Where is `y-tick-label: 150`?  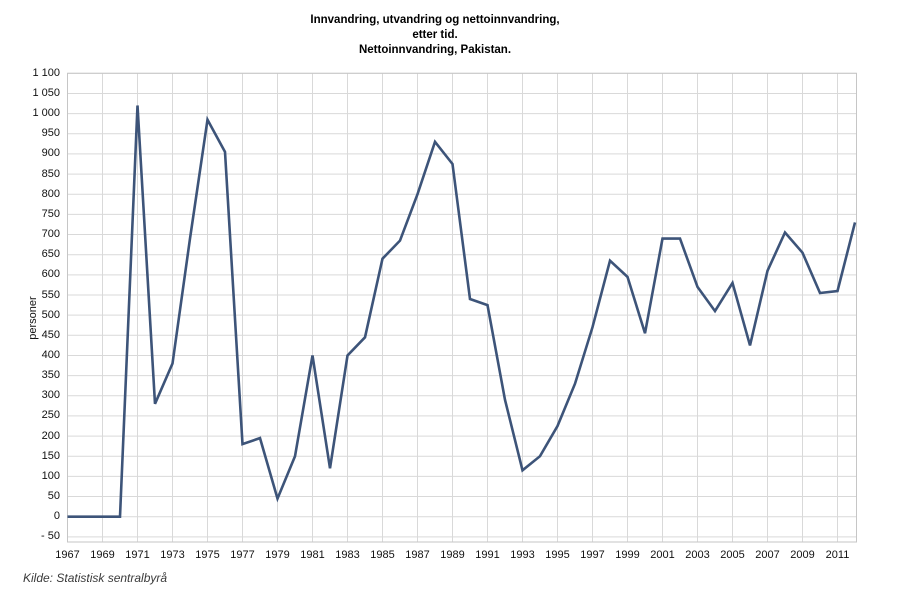
y-tick-label: 150 is located at coordinates (50, 455).